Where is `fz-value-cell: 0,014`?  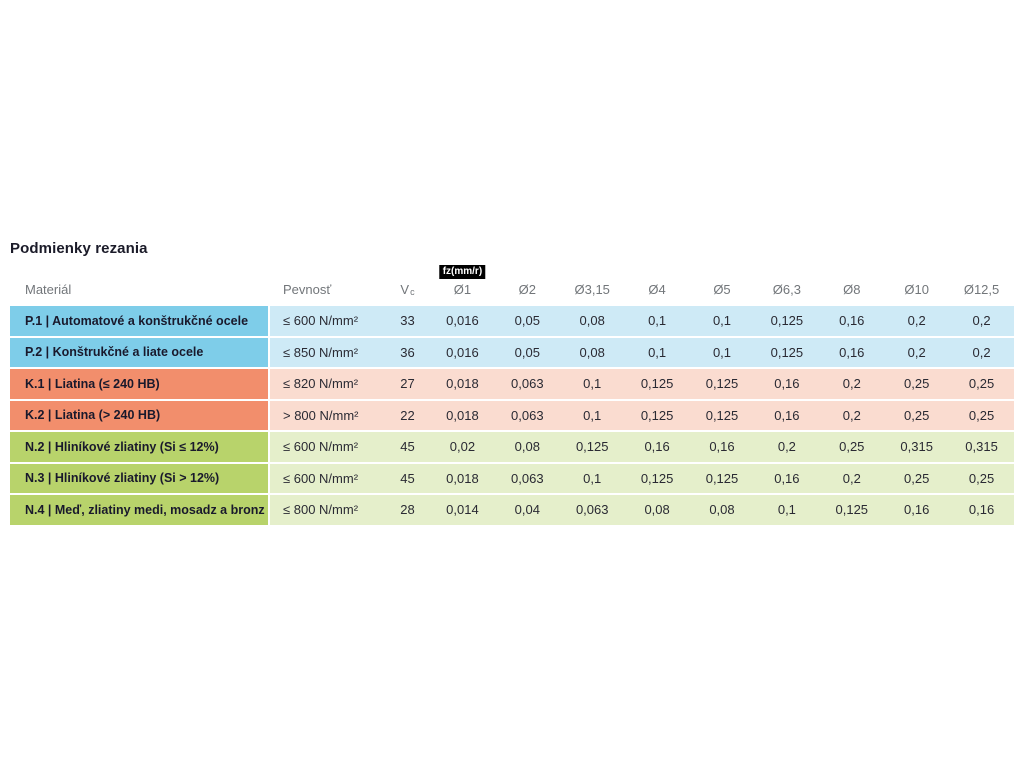 fz-value-cell: 0,014 is located at coordinates (462, 510).